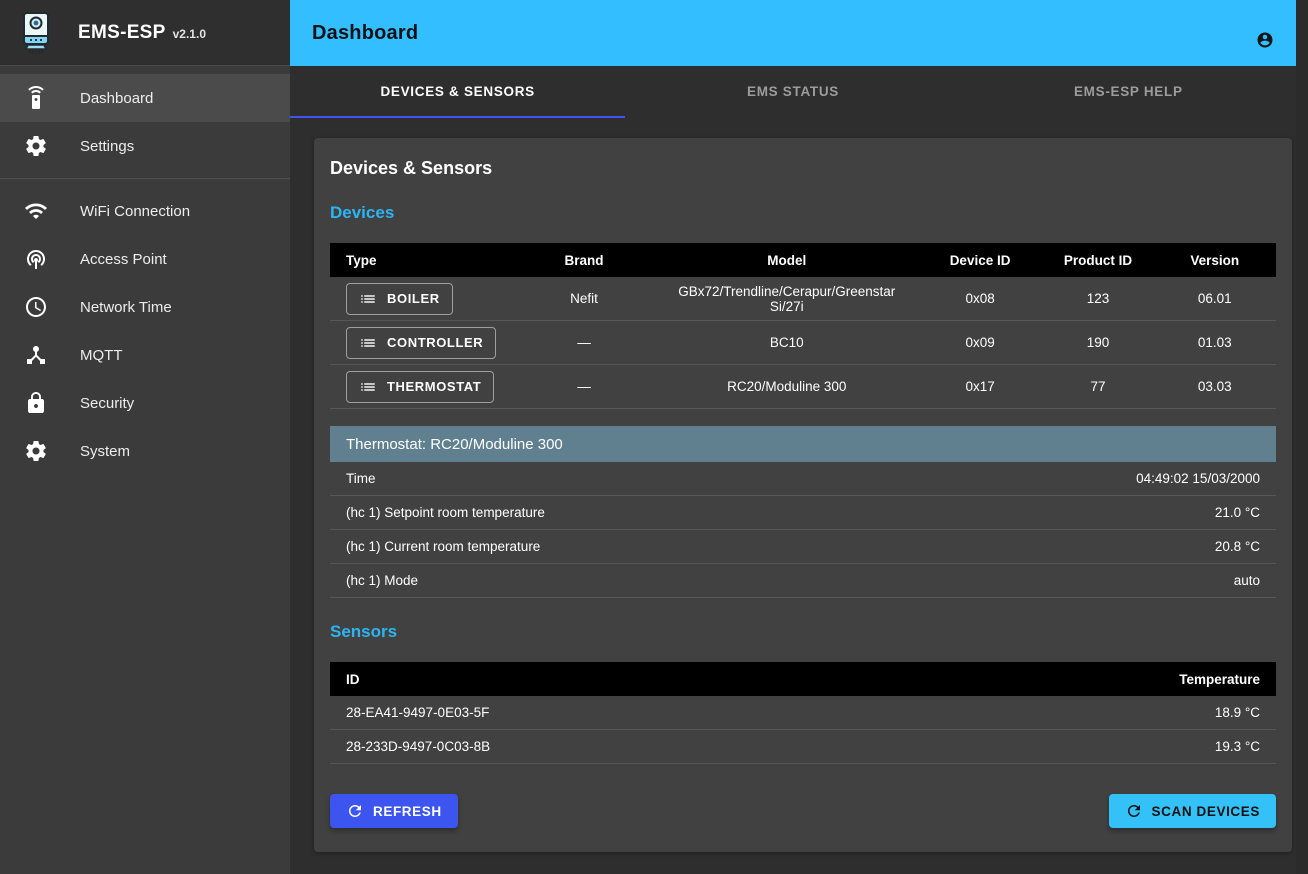 Image resolution: width=1308 pixels, height=874 pixels. I want to click on detail-row: (hc 1) Mode auto, so click(803, 581).